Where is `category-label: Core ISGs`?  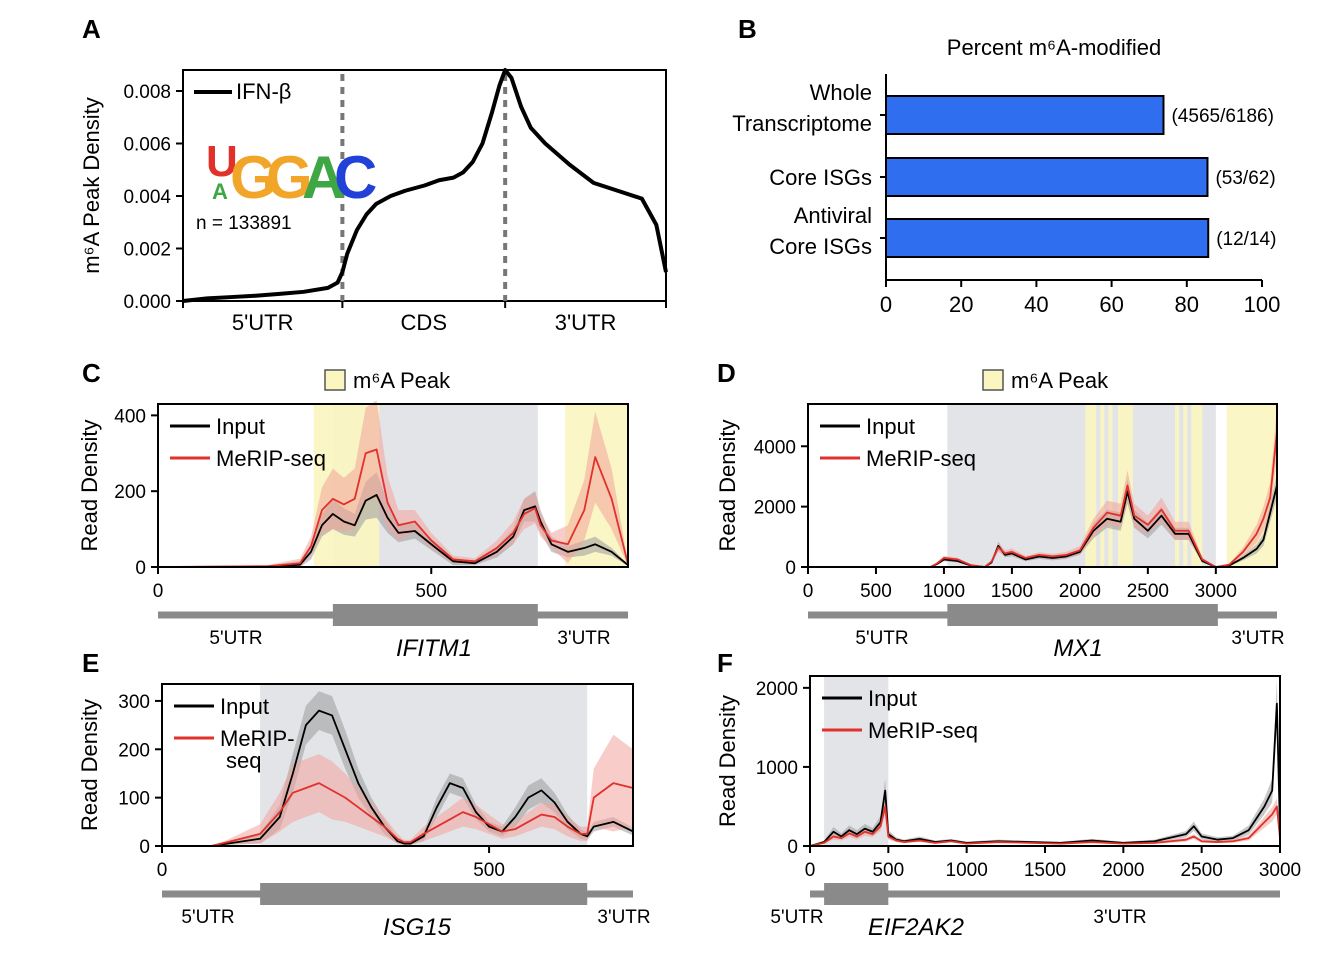
category-label: Core ISGs is located at coordinates (820, 246).